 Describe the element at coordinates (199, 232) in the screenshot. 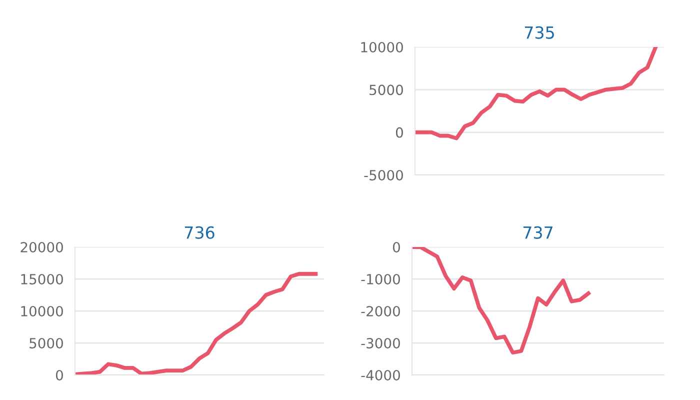

I see `chart-title: 736` at that location.